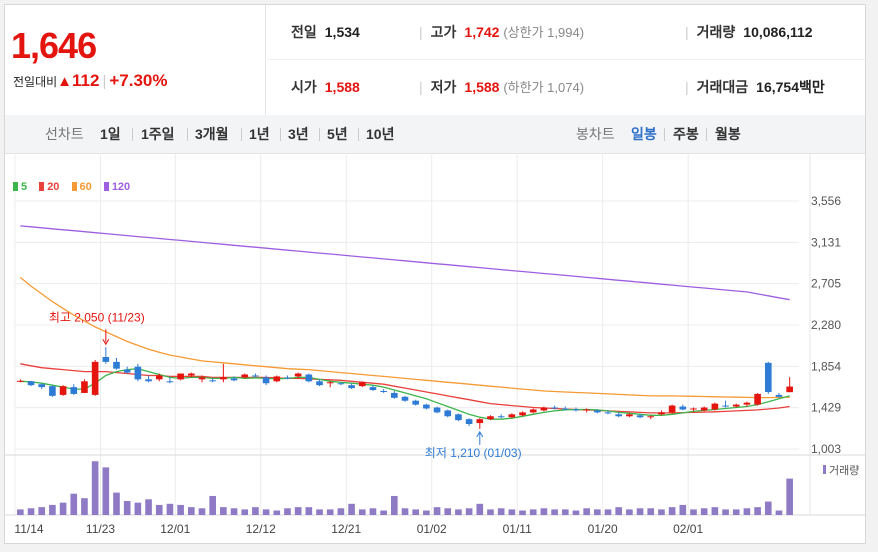 The height and width of the screenshot is (552, 878). Describe the element at coordinates (106, 342) in the screenshot. I see `high-arrow-head` at that location.